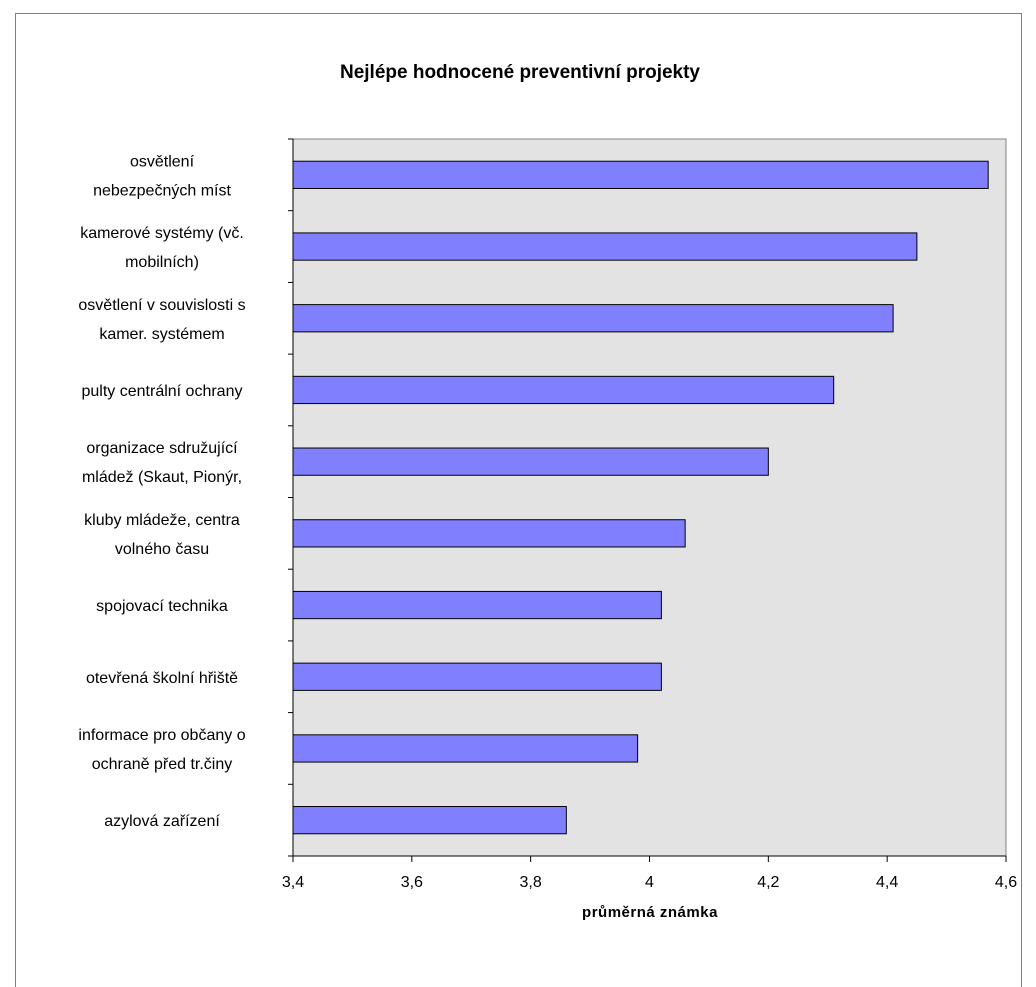  What do you see at coordinates (162, 190) in the screenshot?
I see `category-label: nebezpečných míst` at bounding box center [162, 190].